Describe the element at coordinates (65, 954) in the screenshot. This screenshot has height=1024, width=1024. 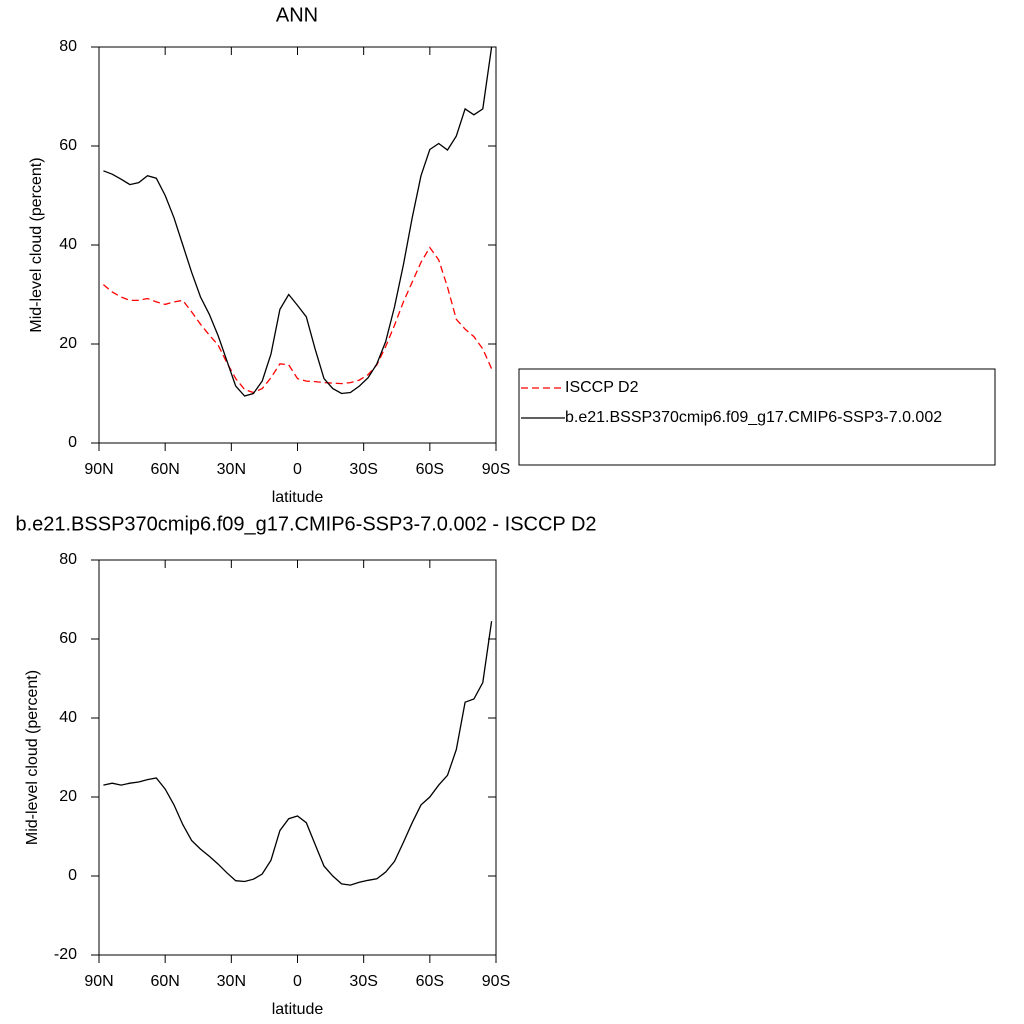
I see `y-tick-label: -20` at that location.